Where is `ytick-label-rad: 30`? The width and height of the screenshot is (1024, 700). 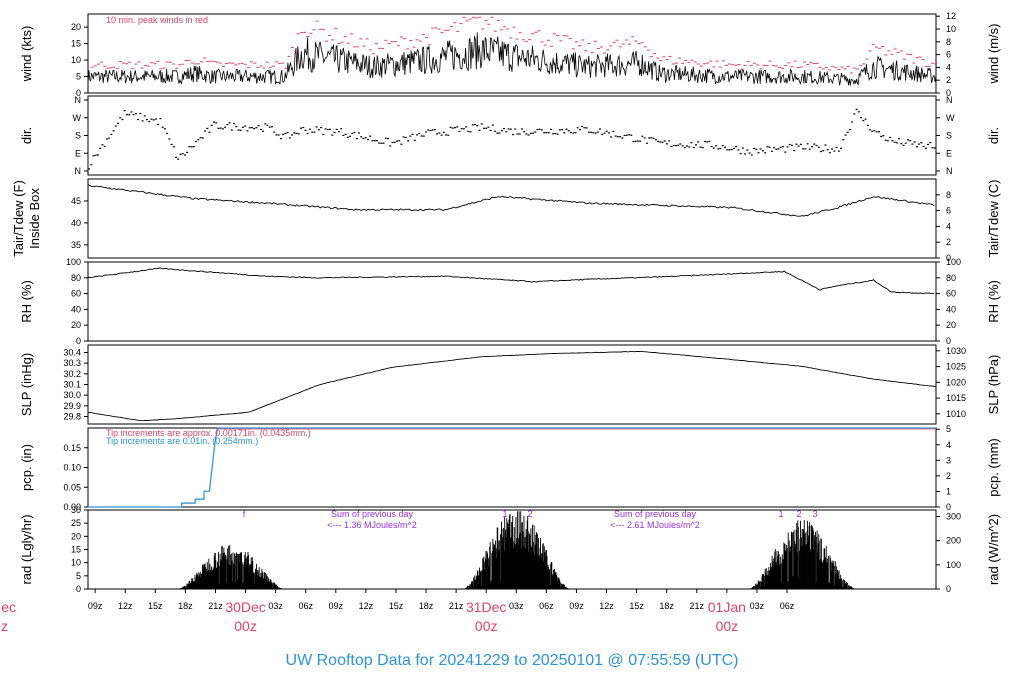 ytick-label-rad: 30 is located at coordinates (76, 510).